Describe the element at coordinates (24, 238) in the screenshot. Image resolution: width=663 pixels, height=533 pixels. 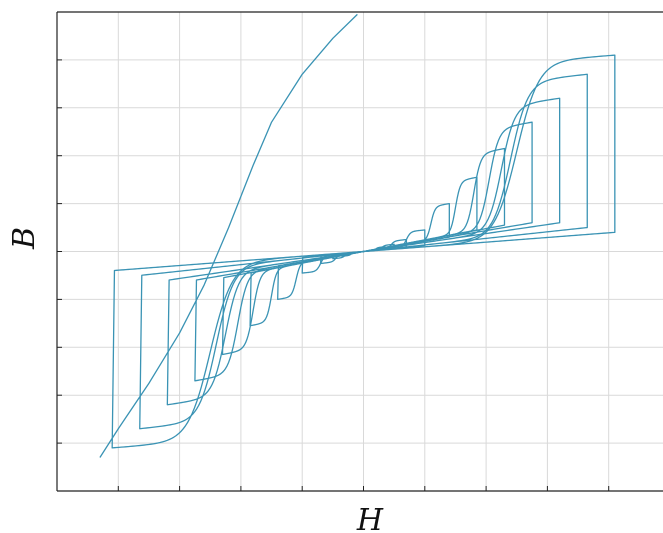
I see `y-axis-label: B` at that location.